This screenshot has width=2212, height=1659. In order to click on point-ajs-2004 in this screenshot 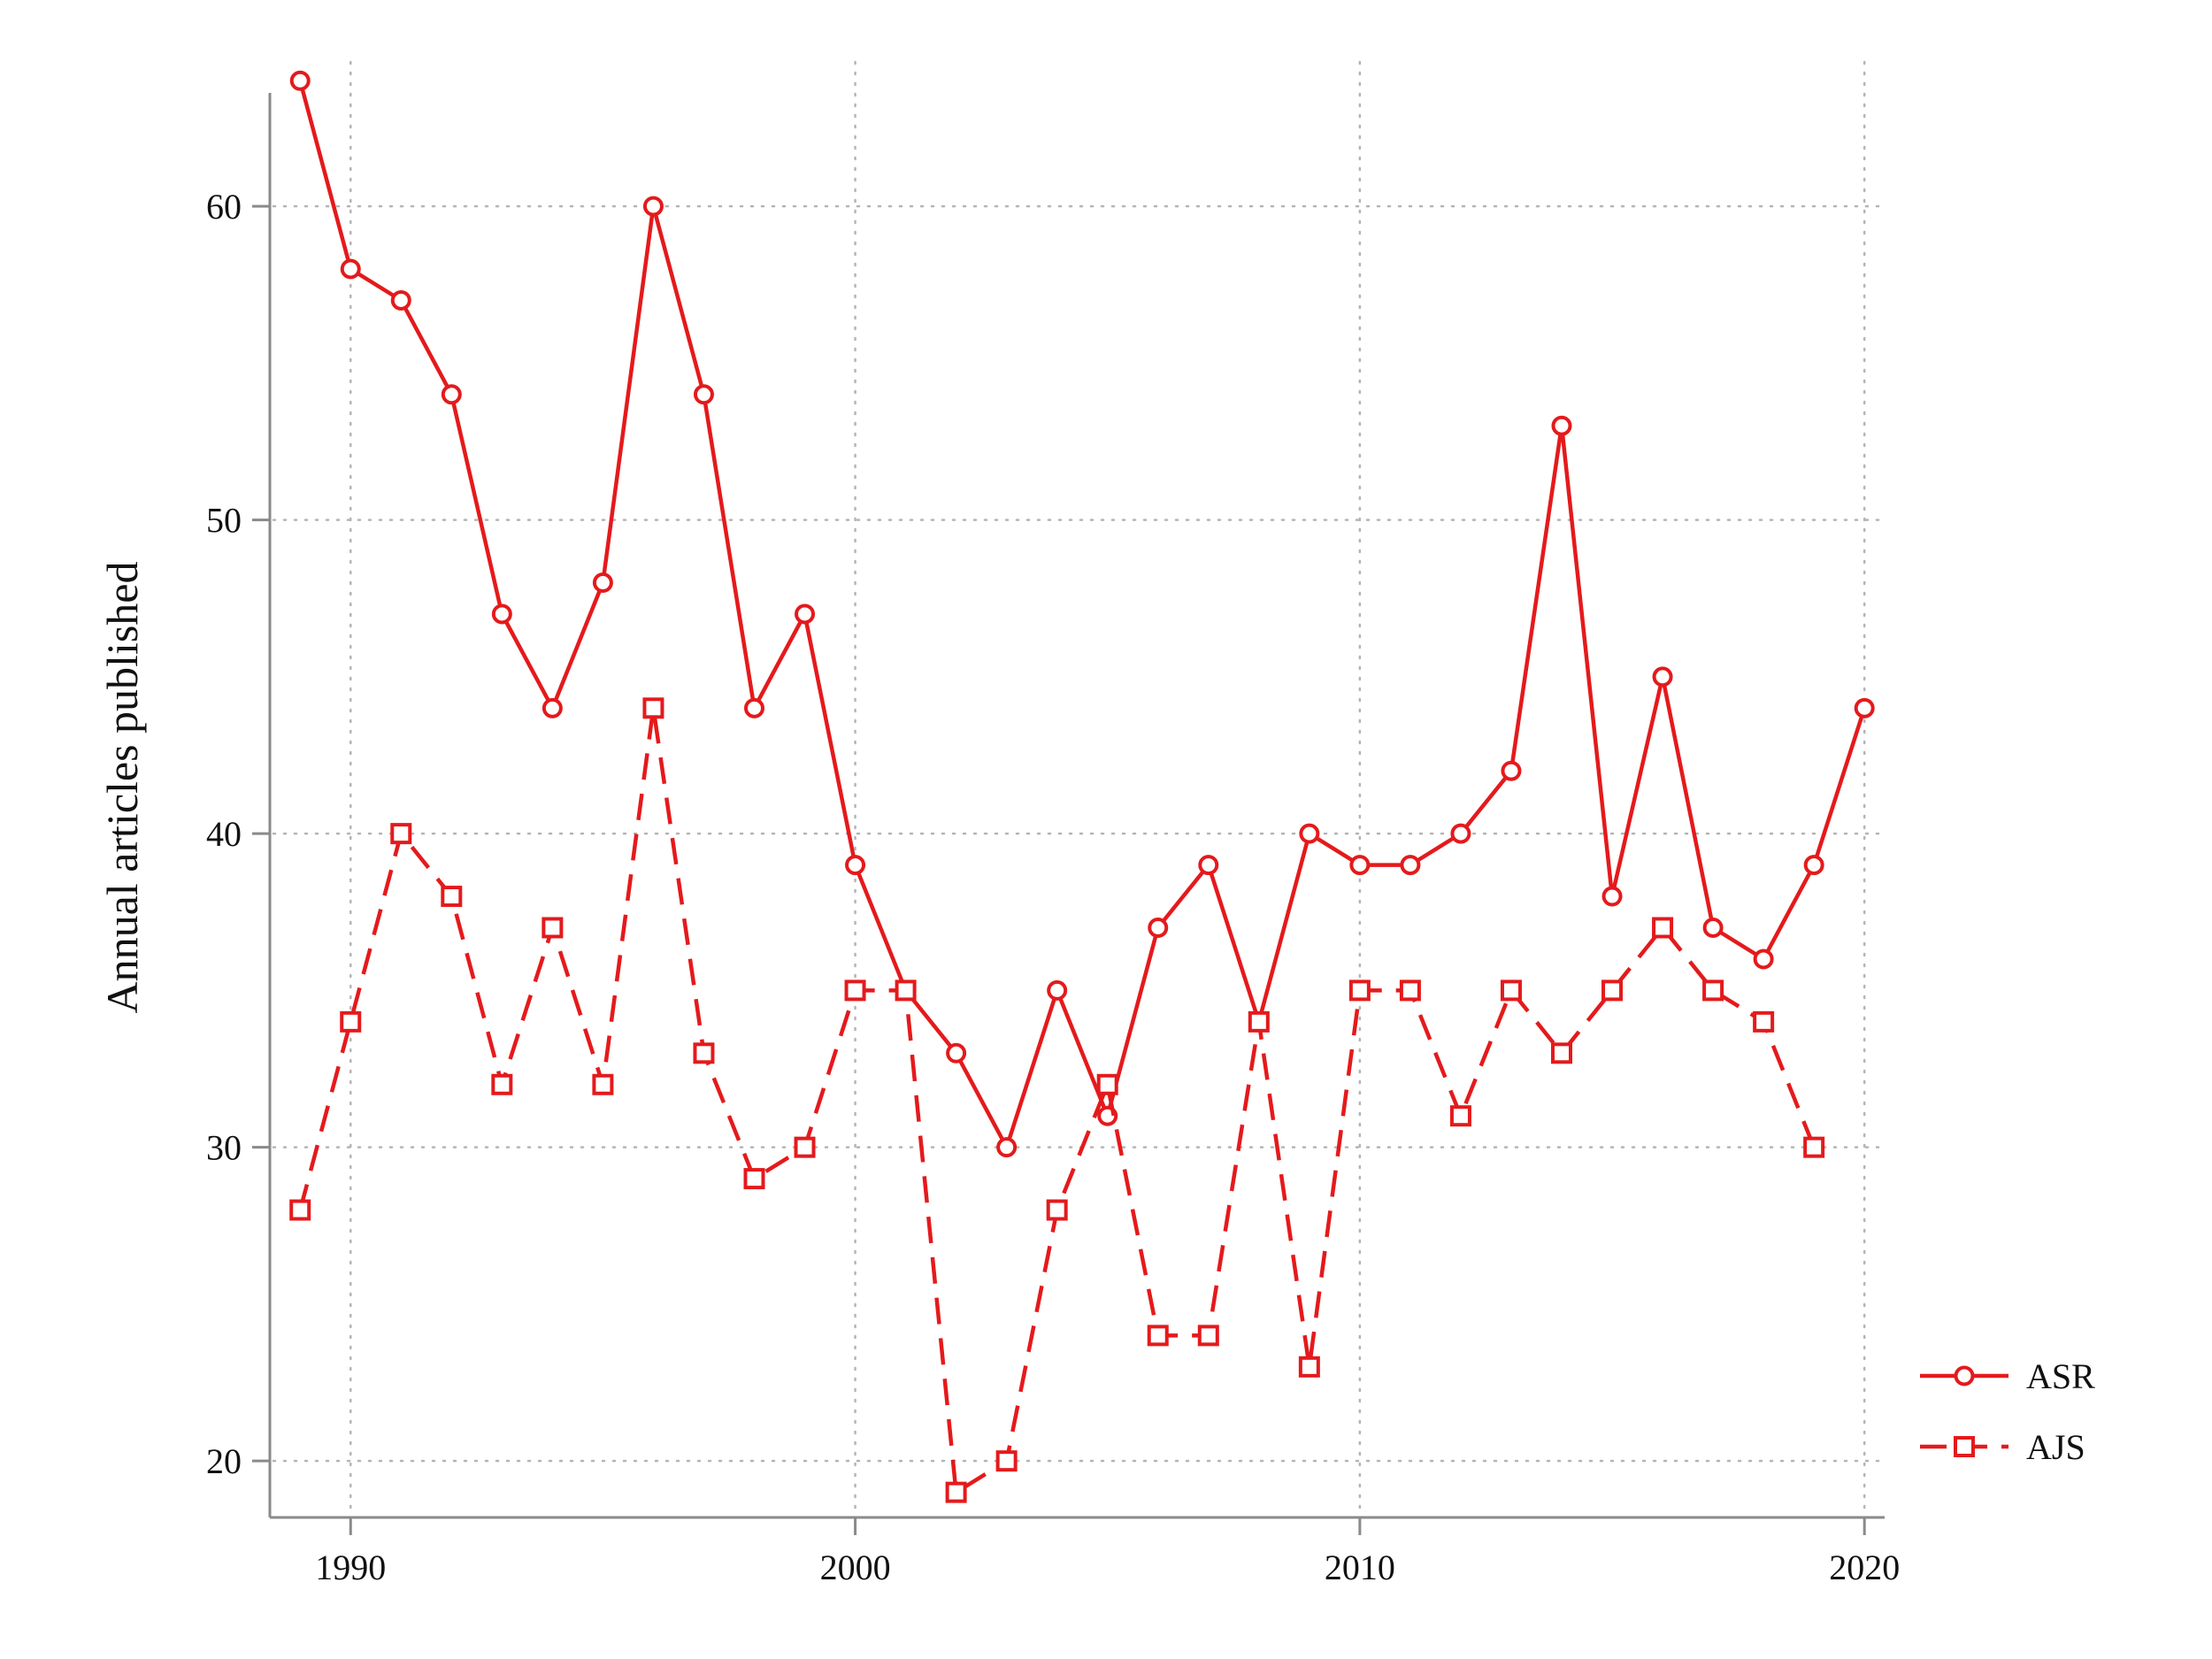, I will do `click(1057, 1210)`.